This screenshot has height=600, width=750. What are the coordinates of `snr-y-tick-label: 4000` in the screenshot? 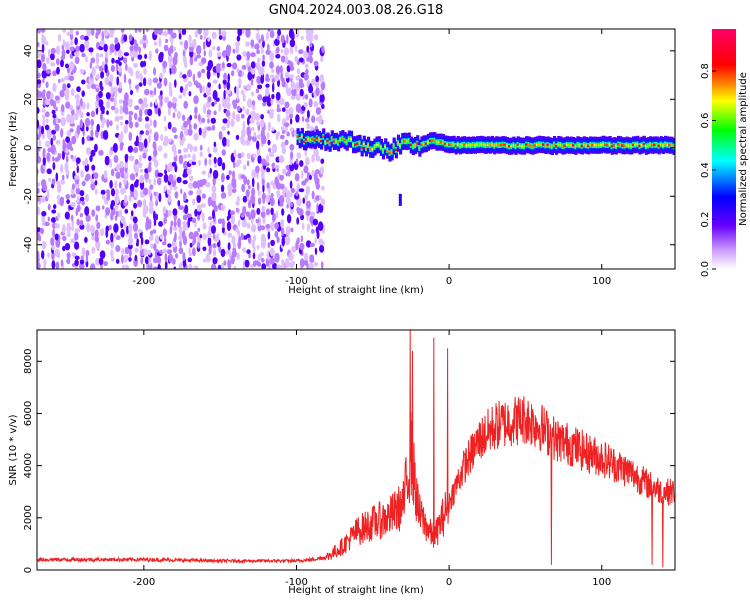 It's located at (28, 465).